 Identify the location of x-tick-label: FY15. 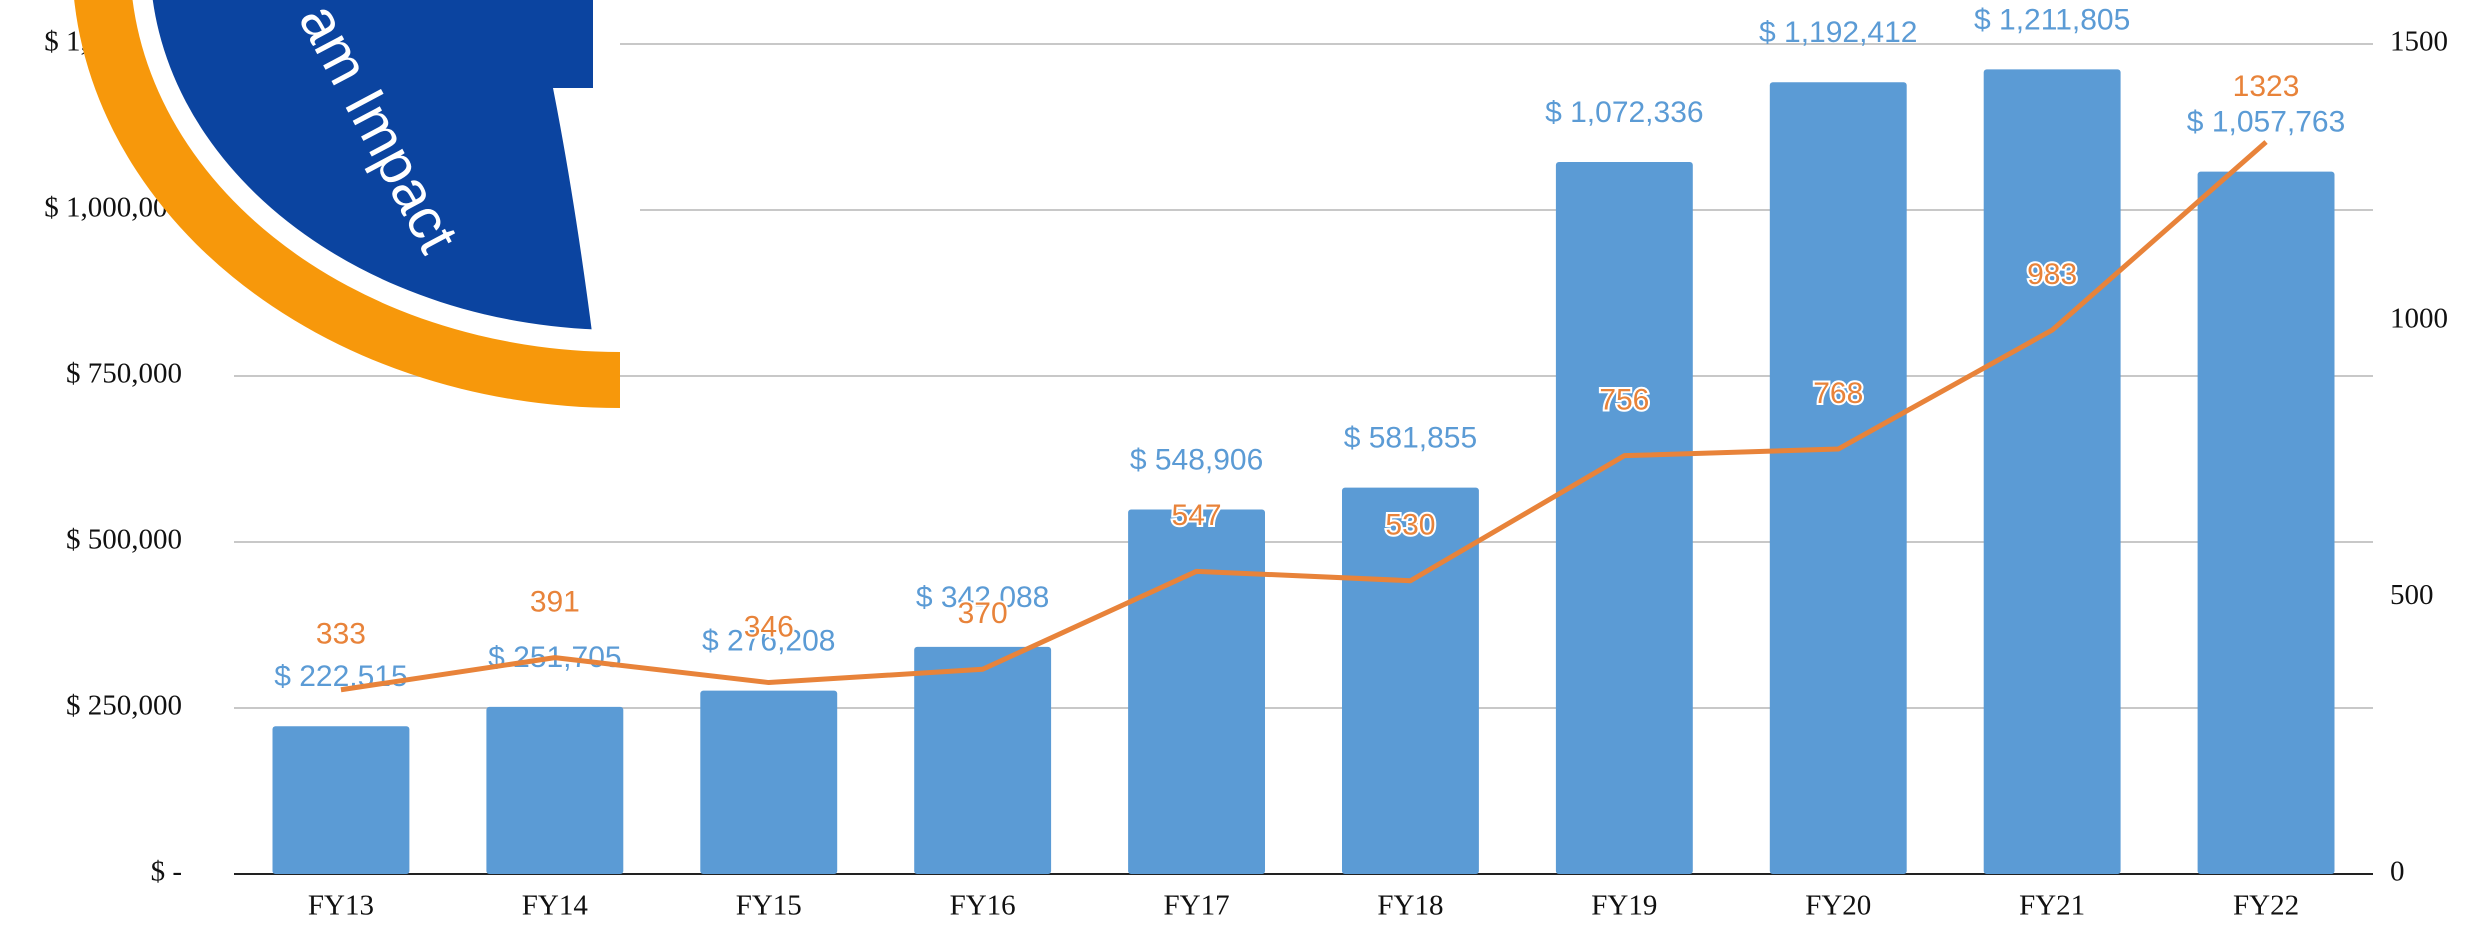
(769, 906).